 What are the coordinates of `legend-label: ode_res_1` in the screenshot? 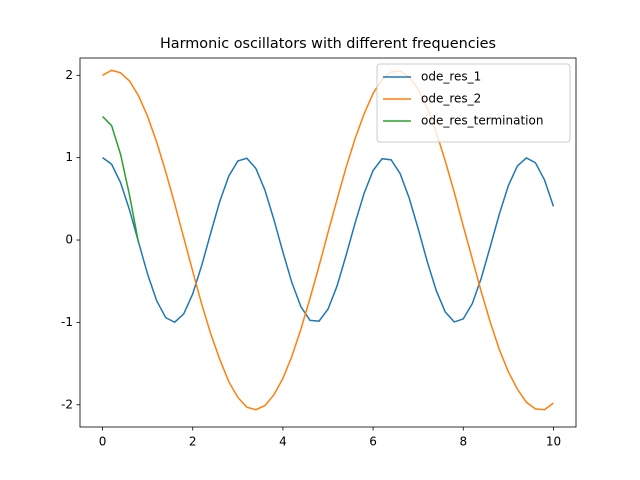 It's located at (451, 77).